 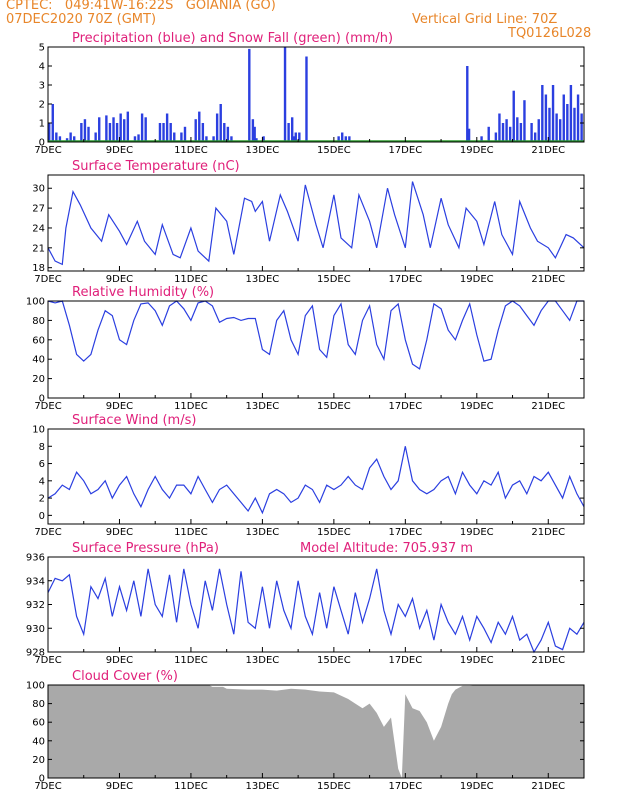 What do you see at coordinates (316, 480) in the screenshot?
I see `wind-series-line` at bounding box center [316, 480].